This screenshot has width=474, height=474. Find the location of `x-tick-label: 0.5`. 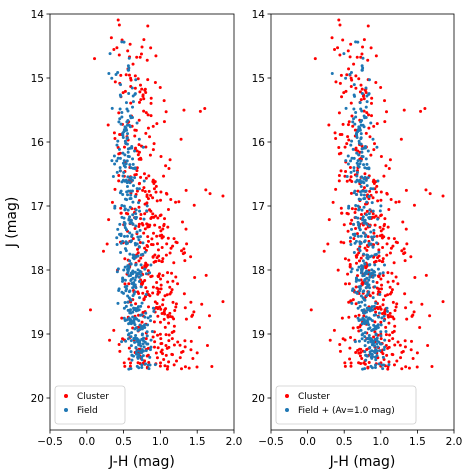

x-tick-label: 0.5 is located at coordinates (123, 442).